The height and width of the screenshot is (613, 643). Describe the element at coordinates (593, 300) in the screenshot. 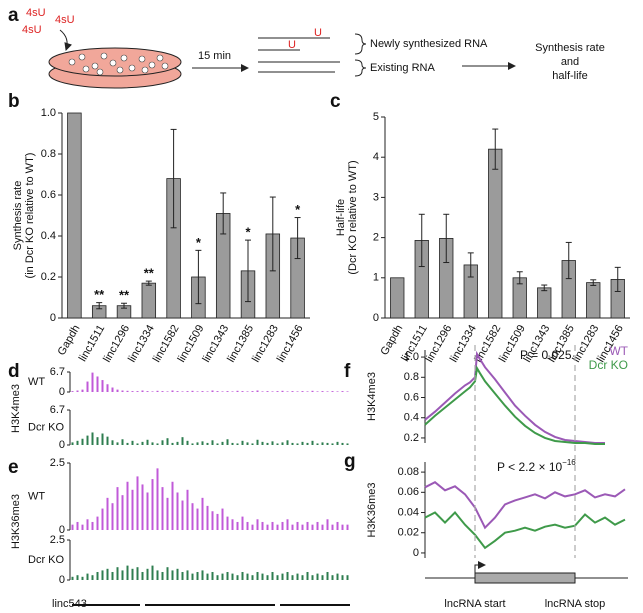

I see `bar` at that location.